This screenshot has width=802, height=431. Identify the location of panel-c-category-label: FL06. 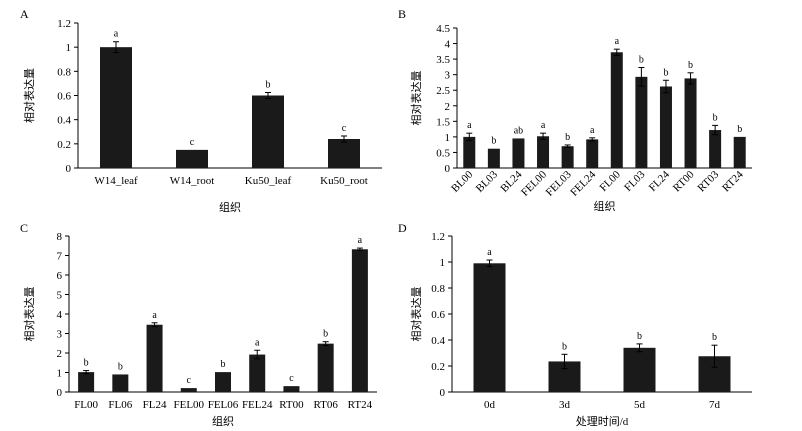
(120, 405).